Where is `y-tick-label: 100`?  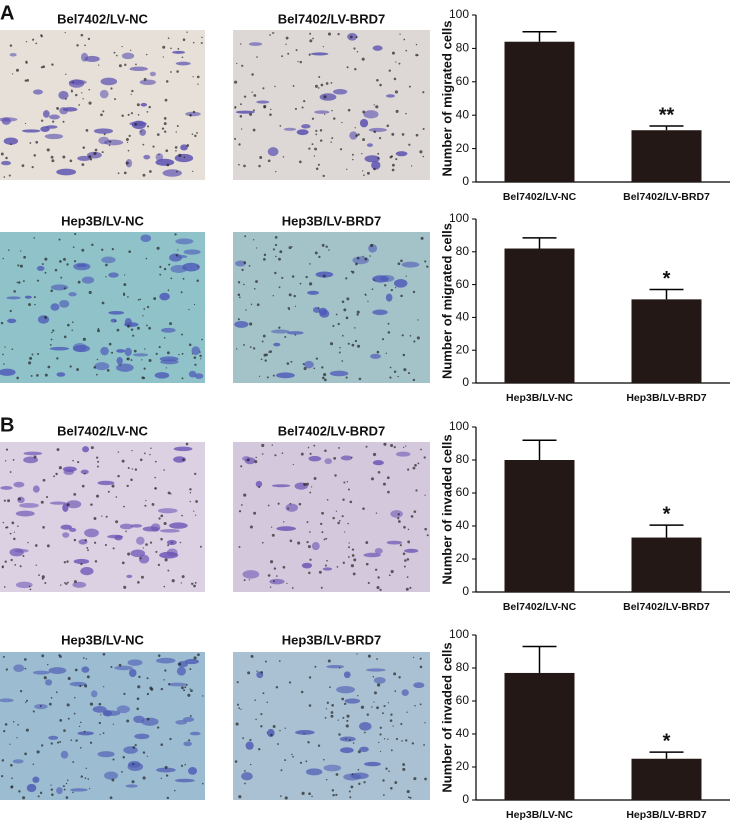
y-tick-label: 100 is located at coordinates (459, 14).